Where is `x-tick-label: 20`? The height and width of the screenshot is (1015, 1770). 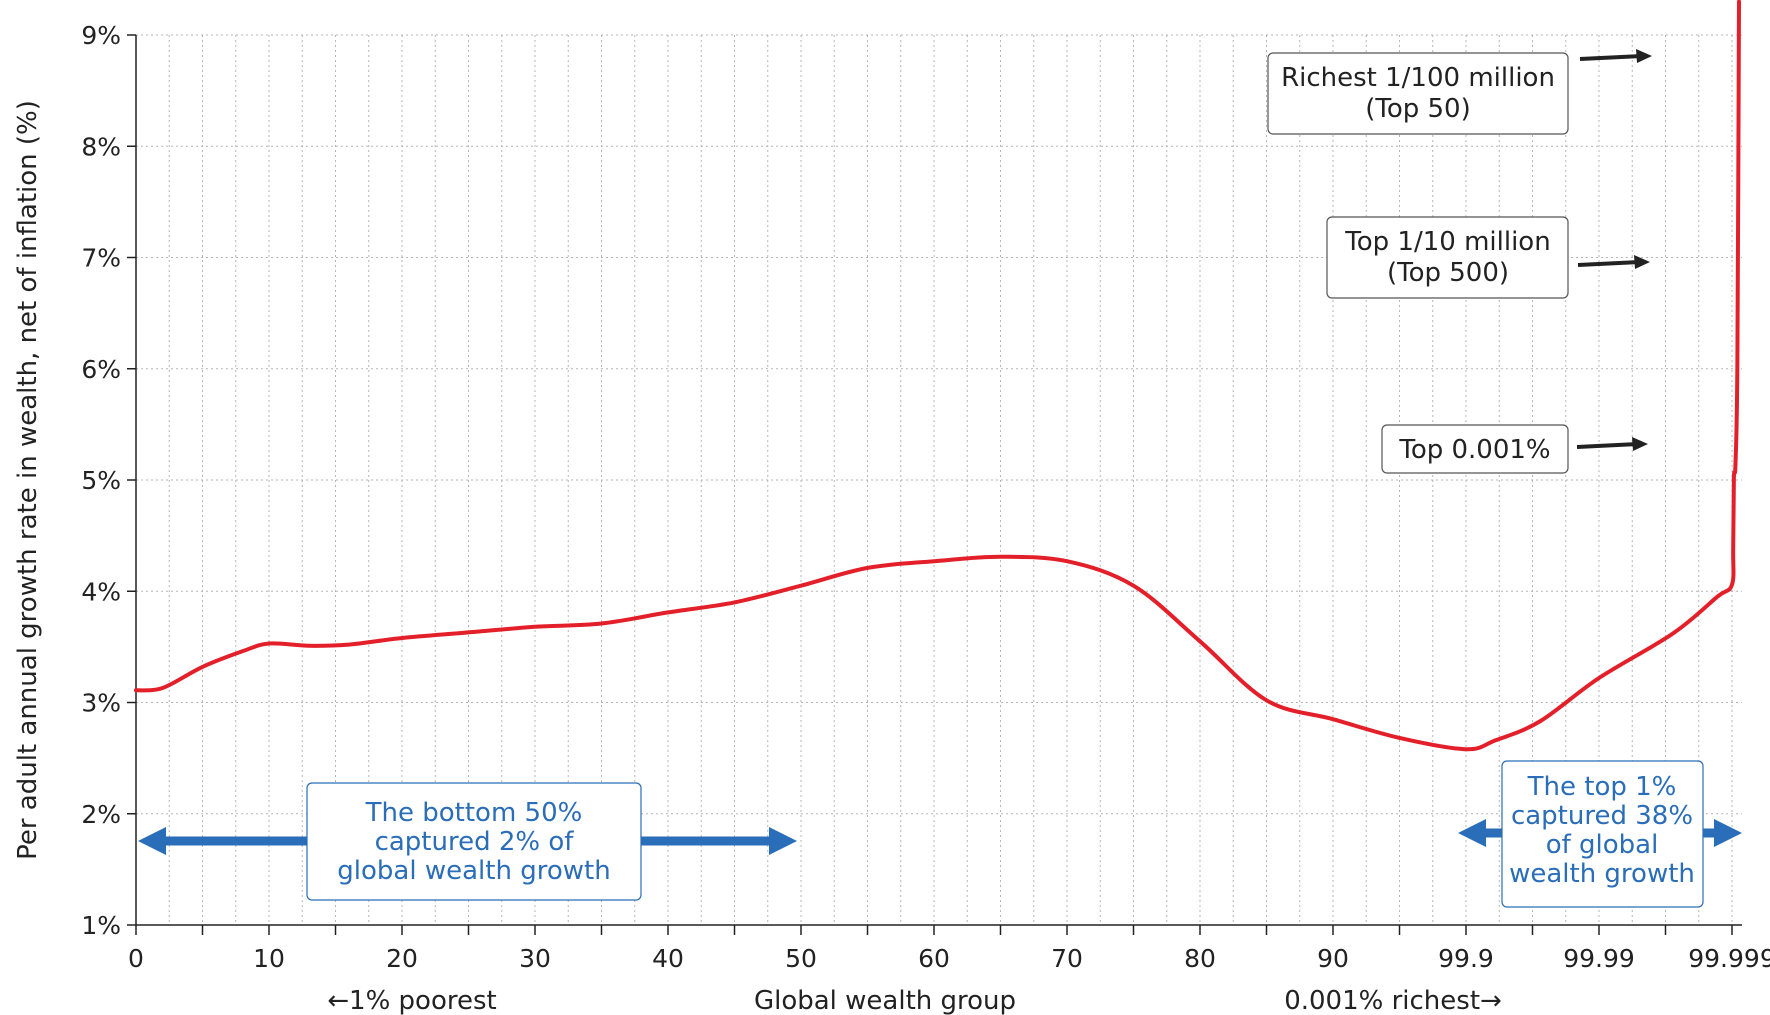 x-tick-label: 20 is located at coordinates (402, 958).